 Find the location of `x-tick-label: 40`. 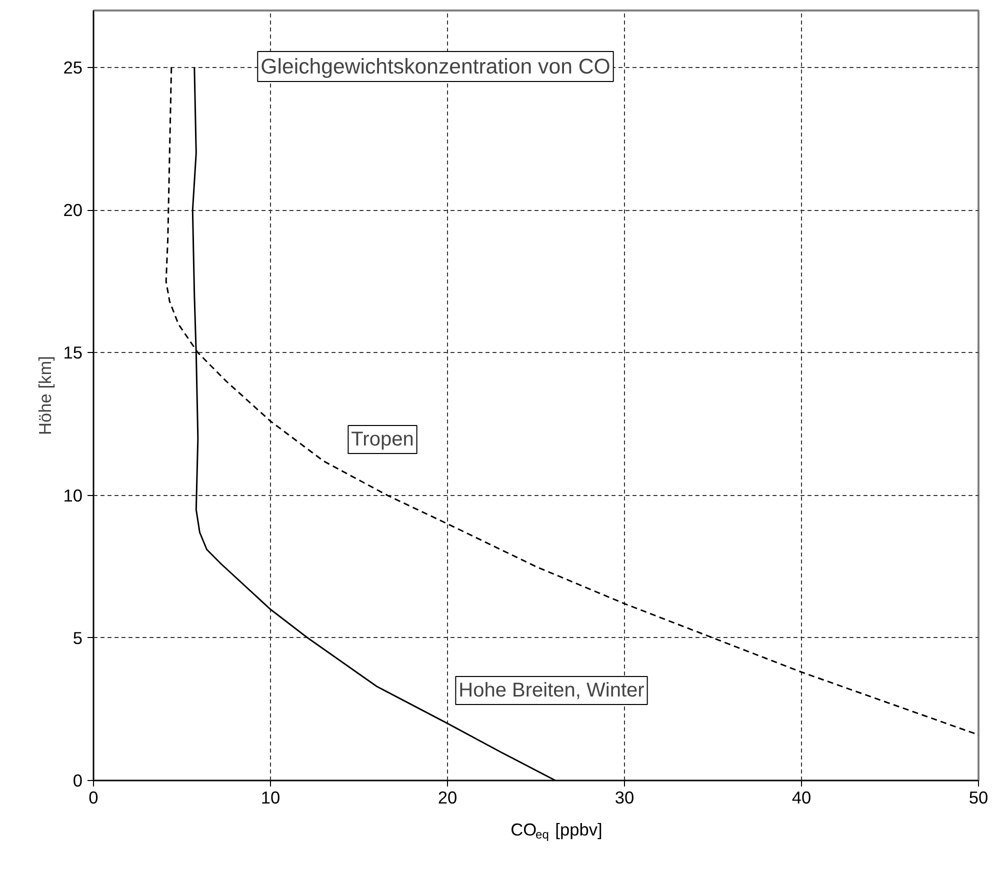

x-tick-label: 40 is located at coordinates (802, 798).